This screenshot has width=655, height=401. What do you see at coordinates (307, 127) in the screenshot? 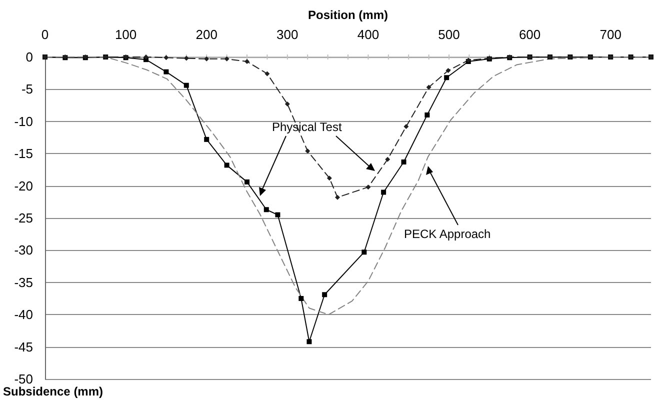
I see `annotation: Physical Test` at bounding box center [307, 127].